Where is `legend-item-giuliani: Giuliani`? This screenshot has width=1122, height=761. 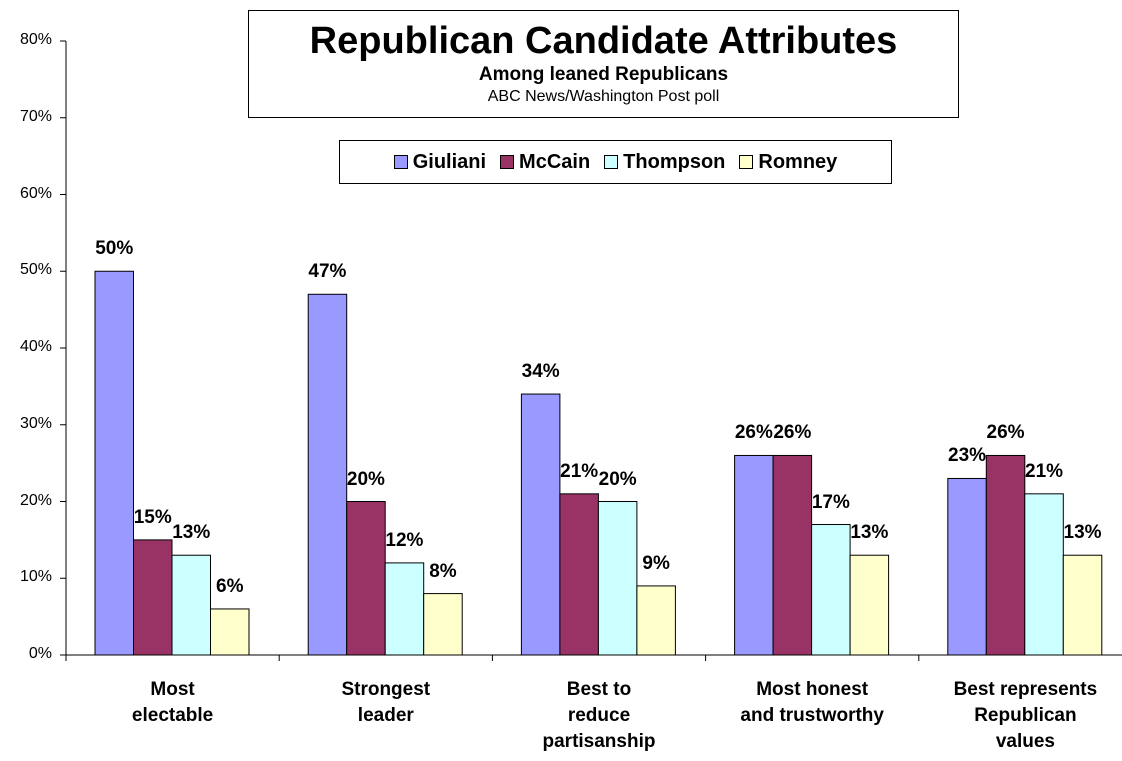
legend-item-giuliani: Giuliani is located at coordinates (440, 162).